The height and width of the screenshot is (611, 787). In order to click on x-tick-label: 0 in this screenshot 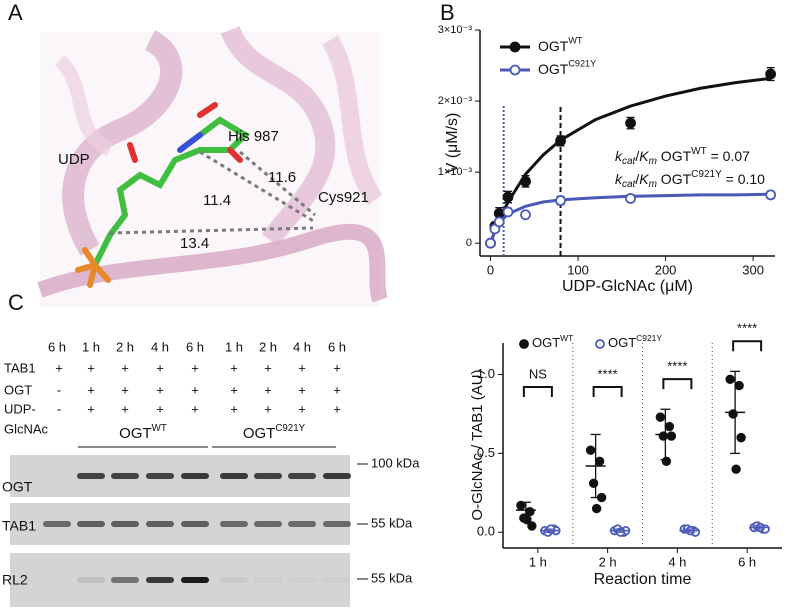, I will do `click(490, 269)`.